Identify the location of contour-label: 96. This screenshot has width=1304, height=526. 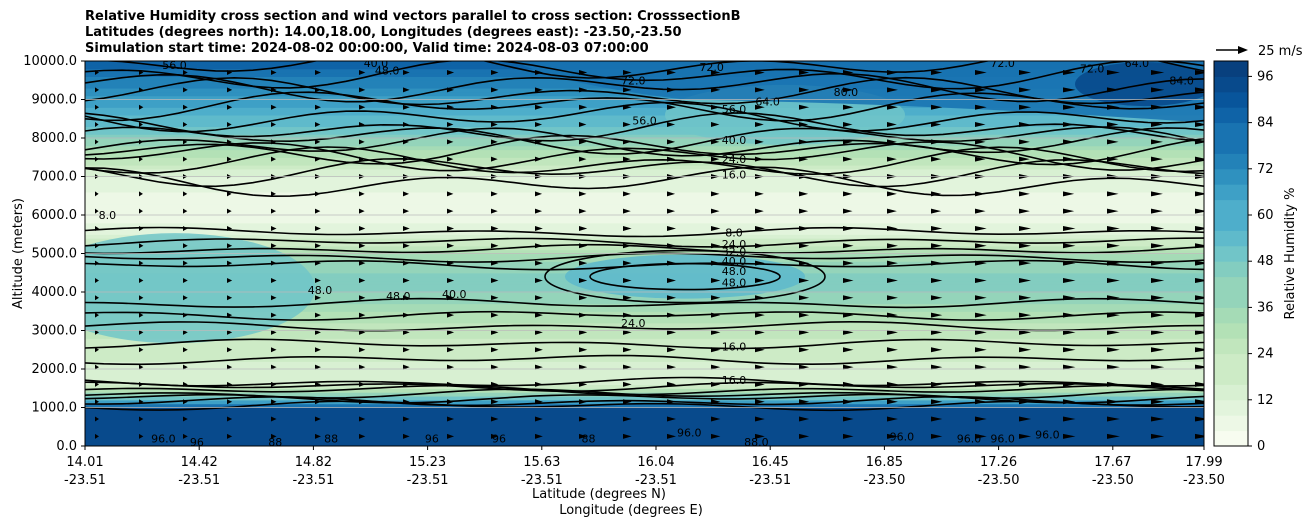
(432, 438).